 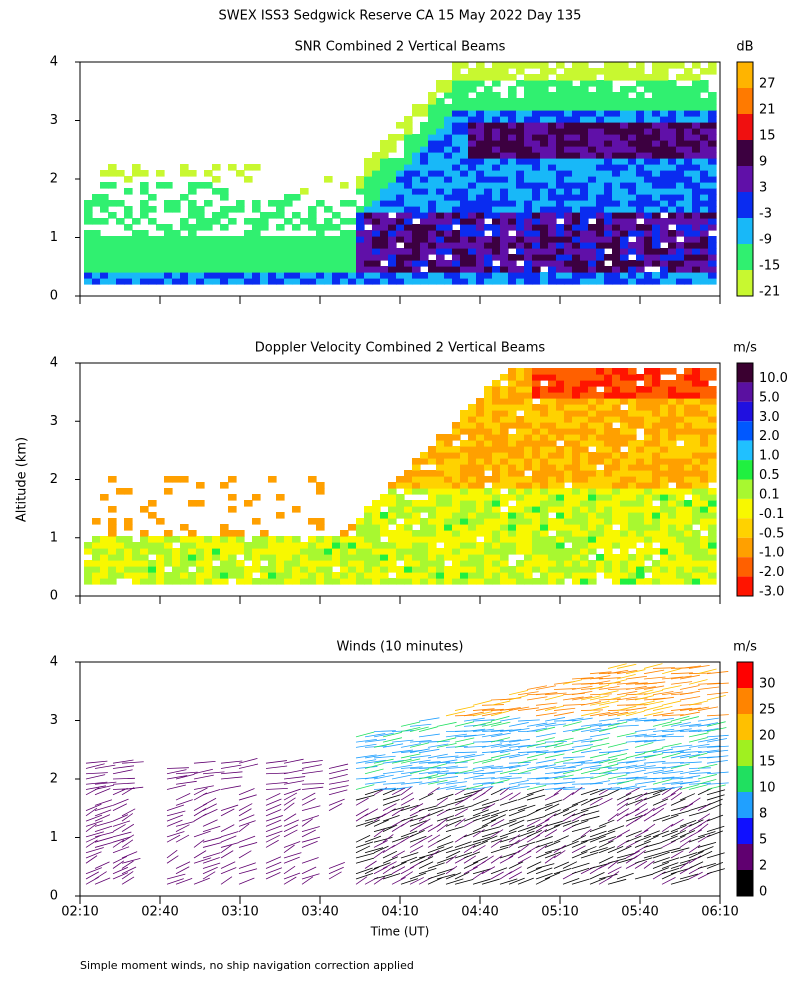 I want to click on colorbar-tick-label: 10, so click(x=767, y=788).